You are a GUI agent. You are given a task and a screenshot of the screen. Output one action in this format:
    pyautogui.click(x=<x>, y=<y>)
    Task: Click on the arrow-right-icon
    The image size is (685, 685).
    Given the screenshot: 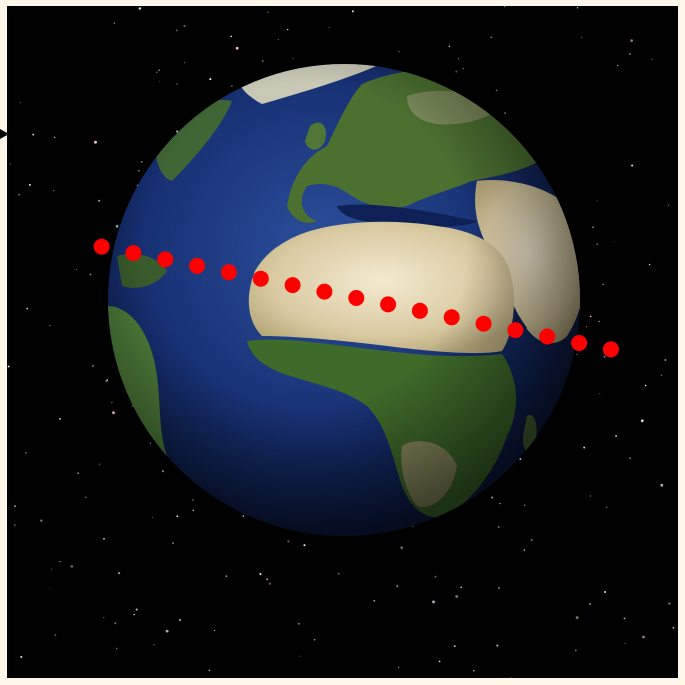 What is the action you would take?
    pyautogui.click(x=4, y=134)
    